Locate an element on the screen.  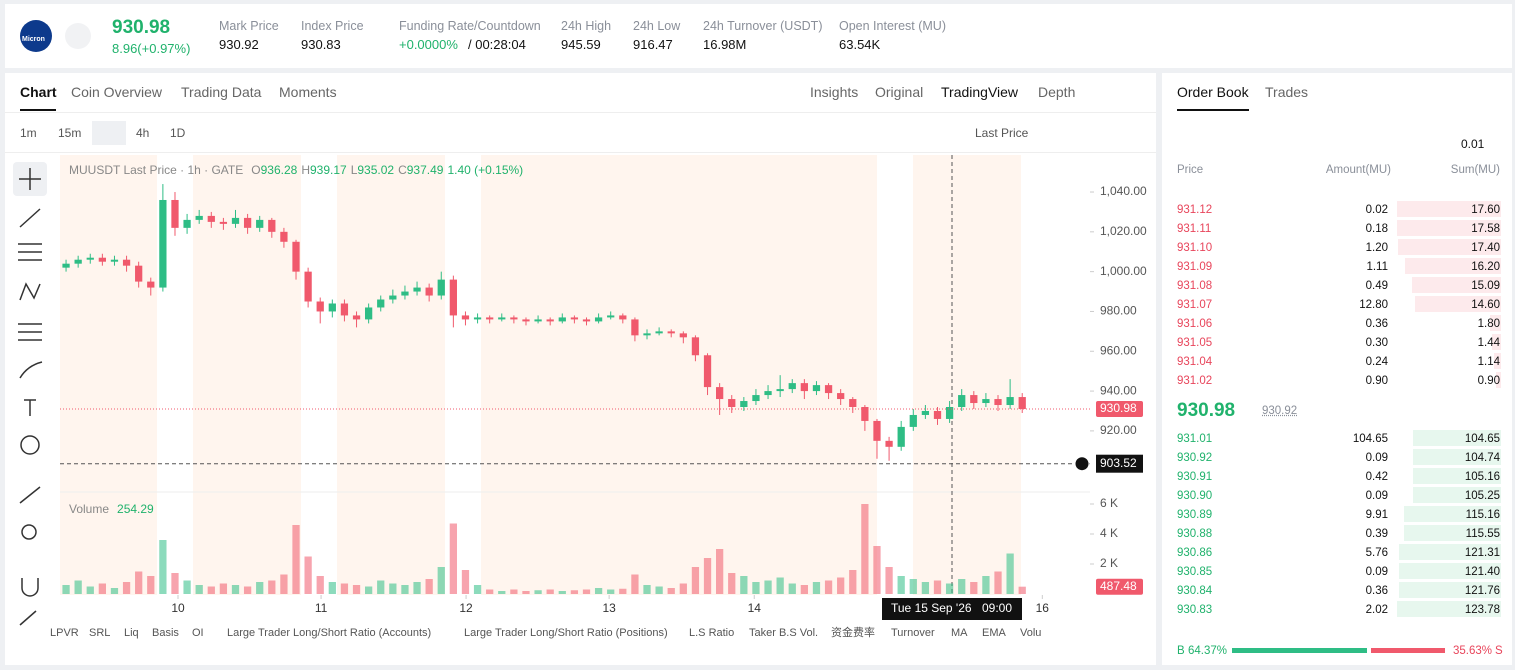
indicator: 资金费率 is located at coordinates (853, 633).